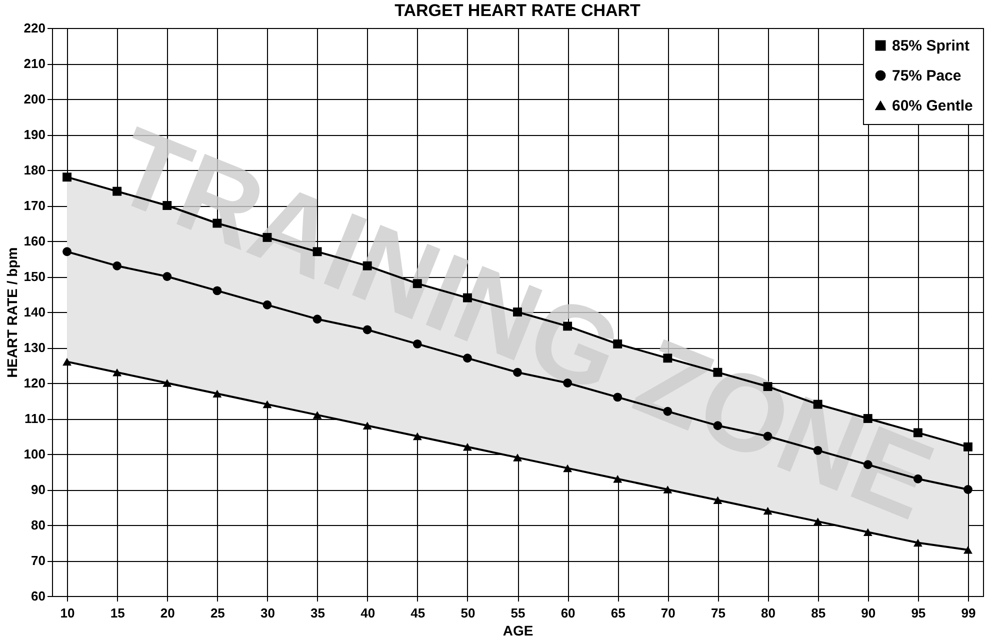 The image size is (993, 640). Describe the element at coordinates (35, 418) in the screenshot. I see `y-tick-label: 110` at that location.